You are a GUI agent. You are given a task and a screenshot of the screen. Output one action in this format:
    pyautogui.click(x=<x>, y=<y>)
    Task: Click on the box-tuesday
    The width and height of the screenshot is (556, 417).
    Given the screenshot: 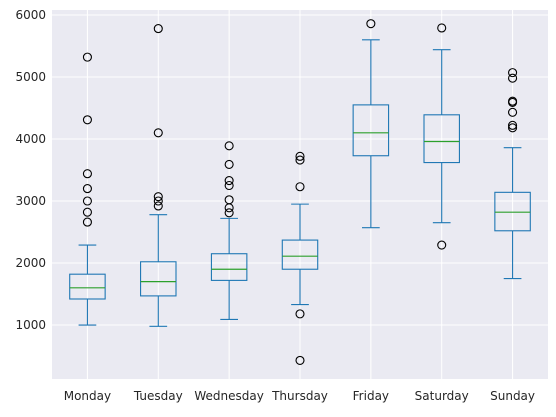 What is the action you would take?
    pyautogui.click(x=158, y=175)
    